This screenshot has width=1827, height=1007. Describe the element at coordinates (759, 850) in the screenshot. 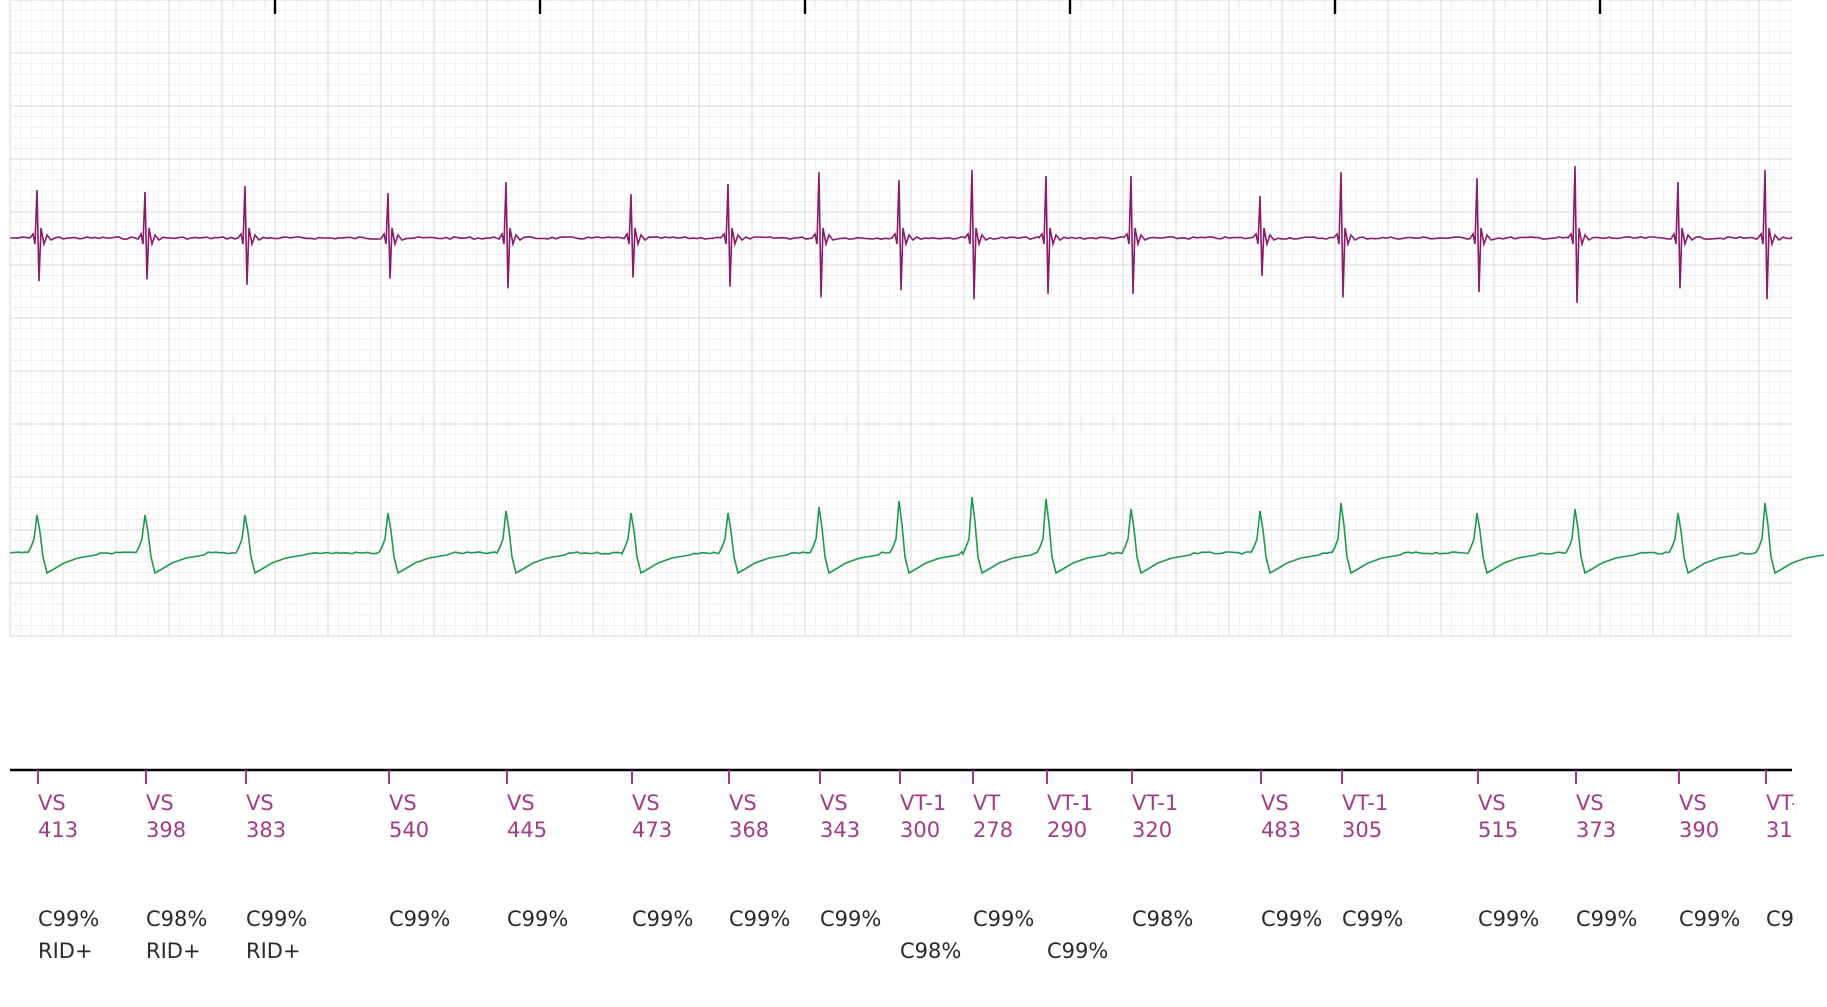

I see `beat-marker: VS 368 C99%` at that location.